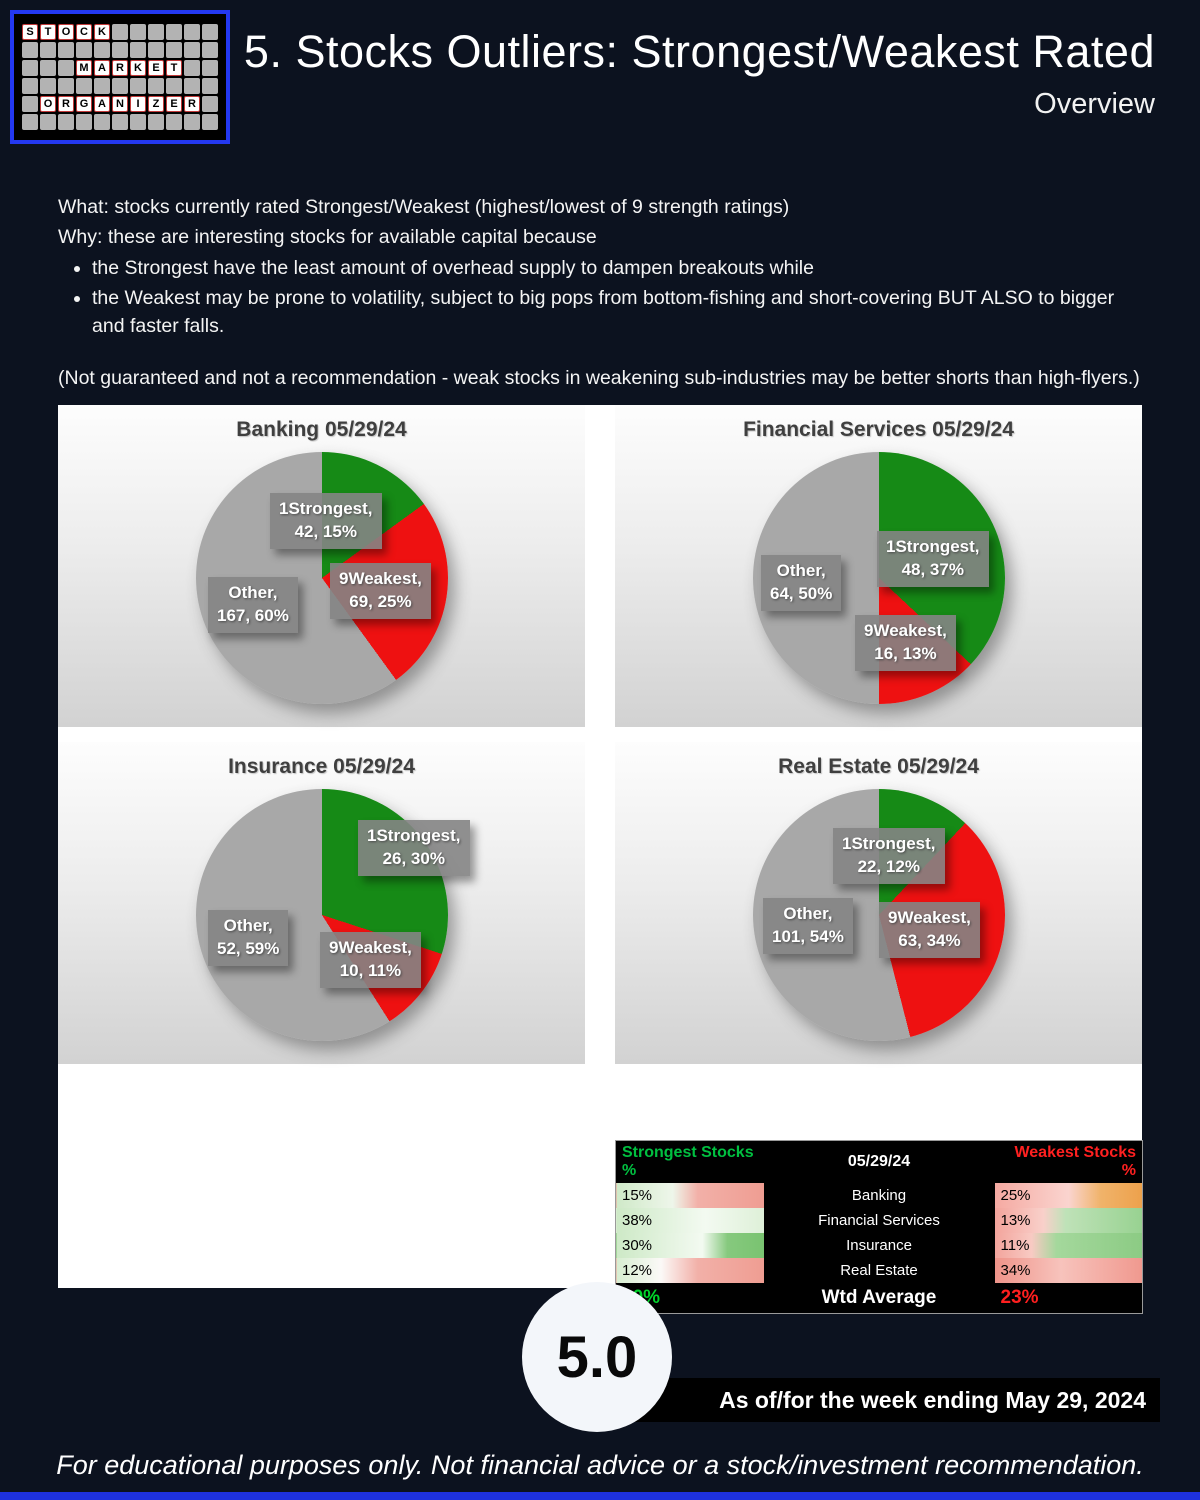 Image resolution: width=1200 pixels, height=1500 pixels. I want to click on chart-title: Real Estate 05/29/24, so click(878, 766).